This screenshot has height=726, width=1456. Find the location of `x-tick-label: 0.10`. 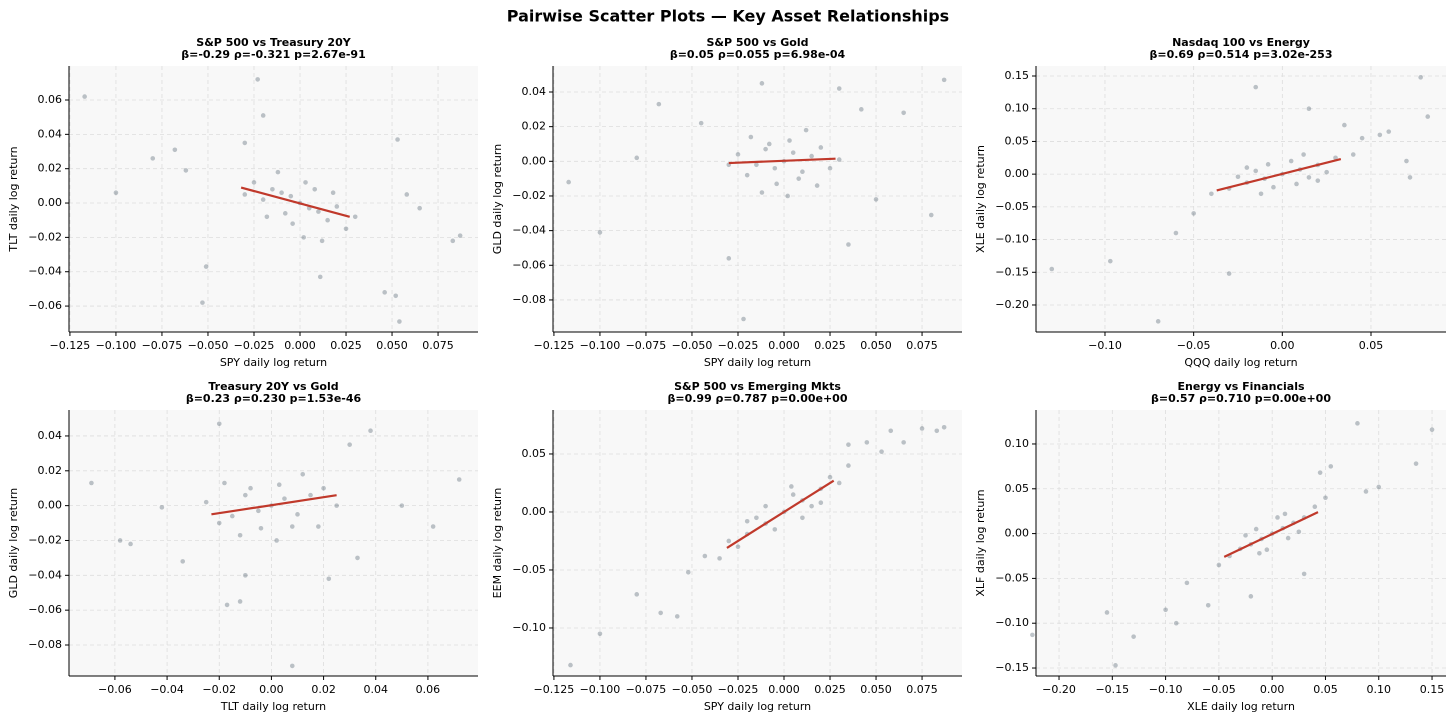

x-tick-label: 0.10 is located at coordinates (1379, 689).